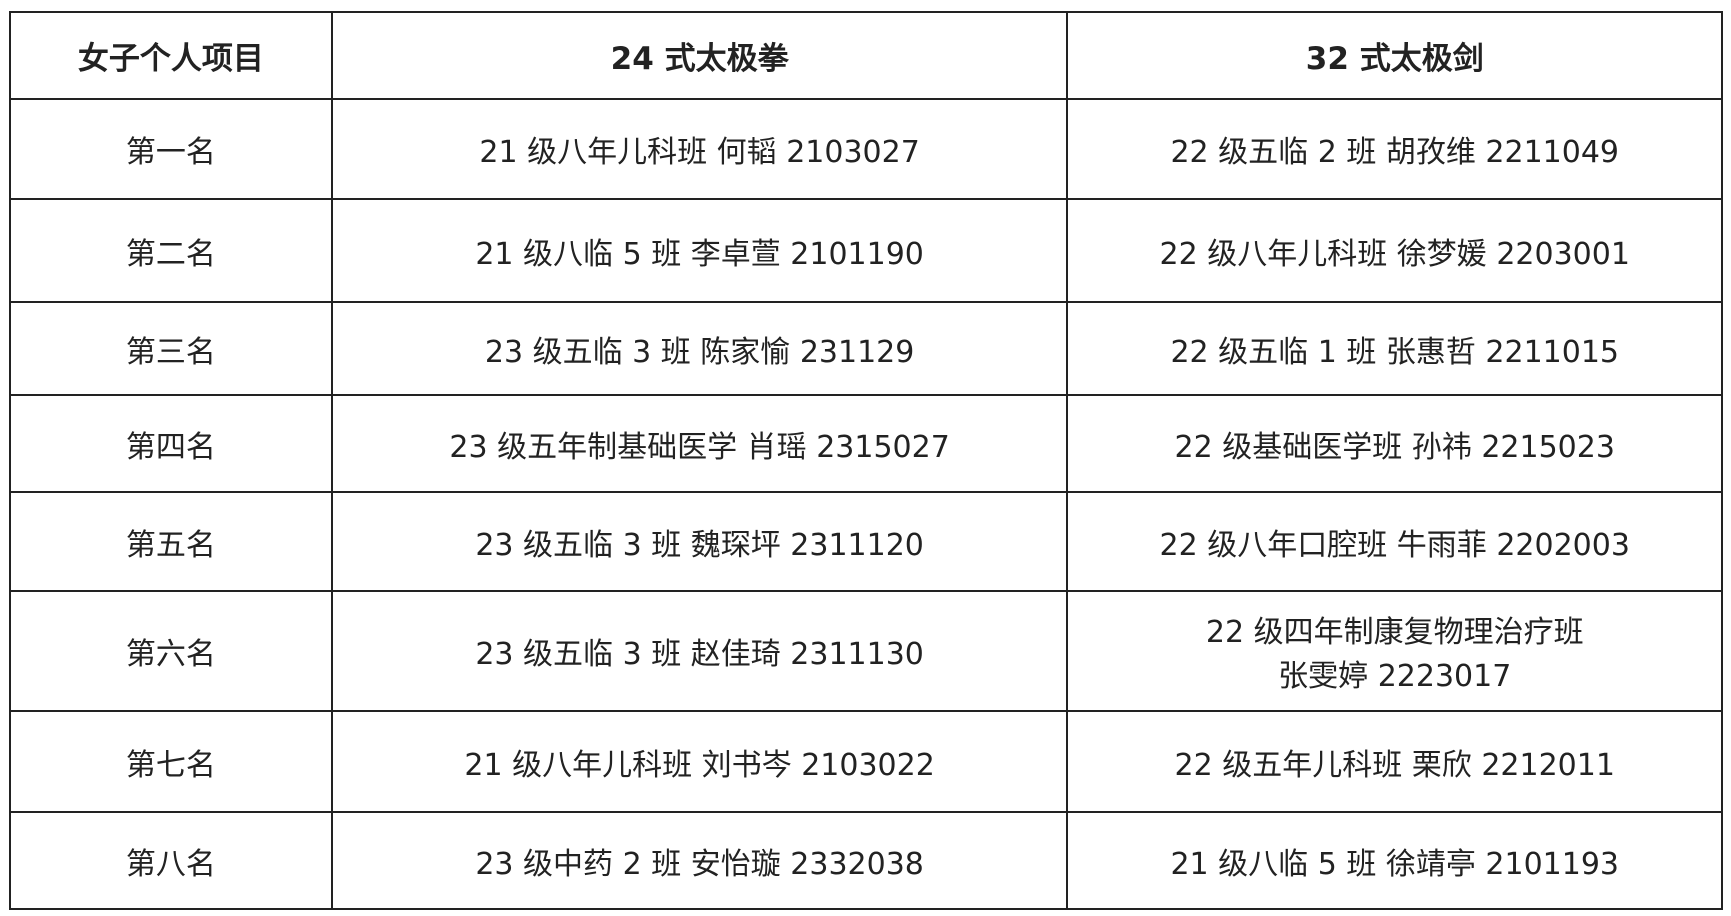 The image size is (1731, 916). I want to click on taijiquan-24-cell-text: 21 级八年儿科班 何韬 2103027, so click(699, 152).